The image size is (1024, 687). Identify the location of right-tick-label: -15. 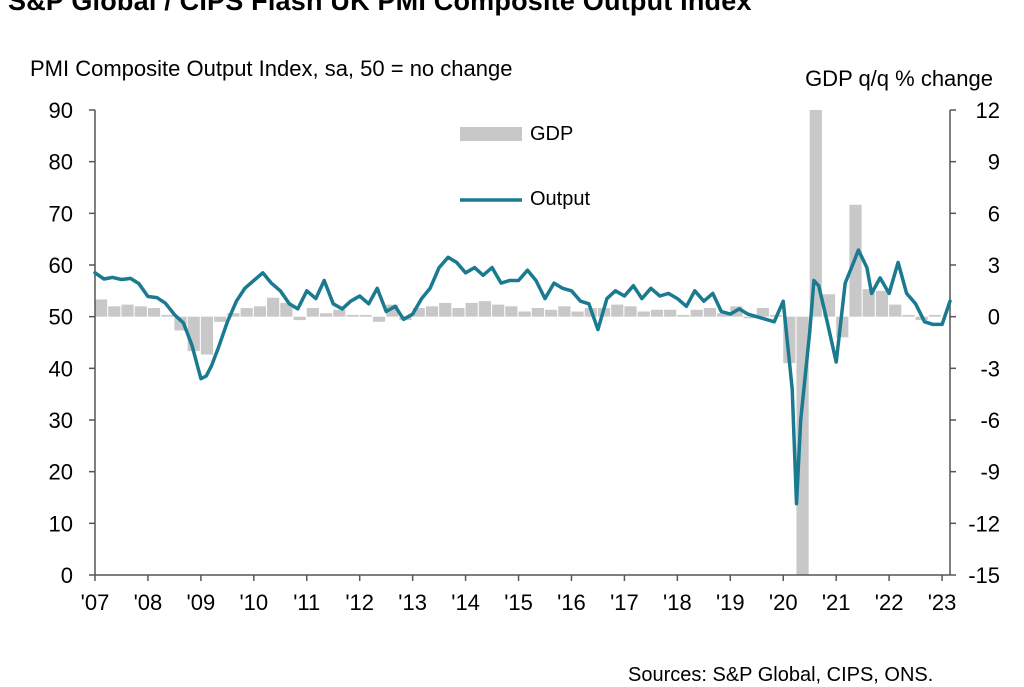
(984, 575).